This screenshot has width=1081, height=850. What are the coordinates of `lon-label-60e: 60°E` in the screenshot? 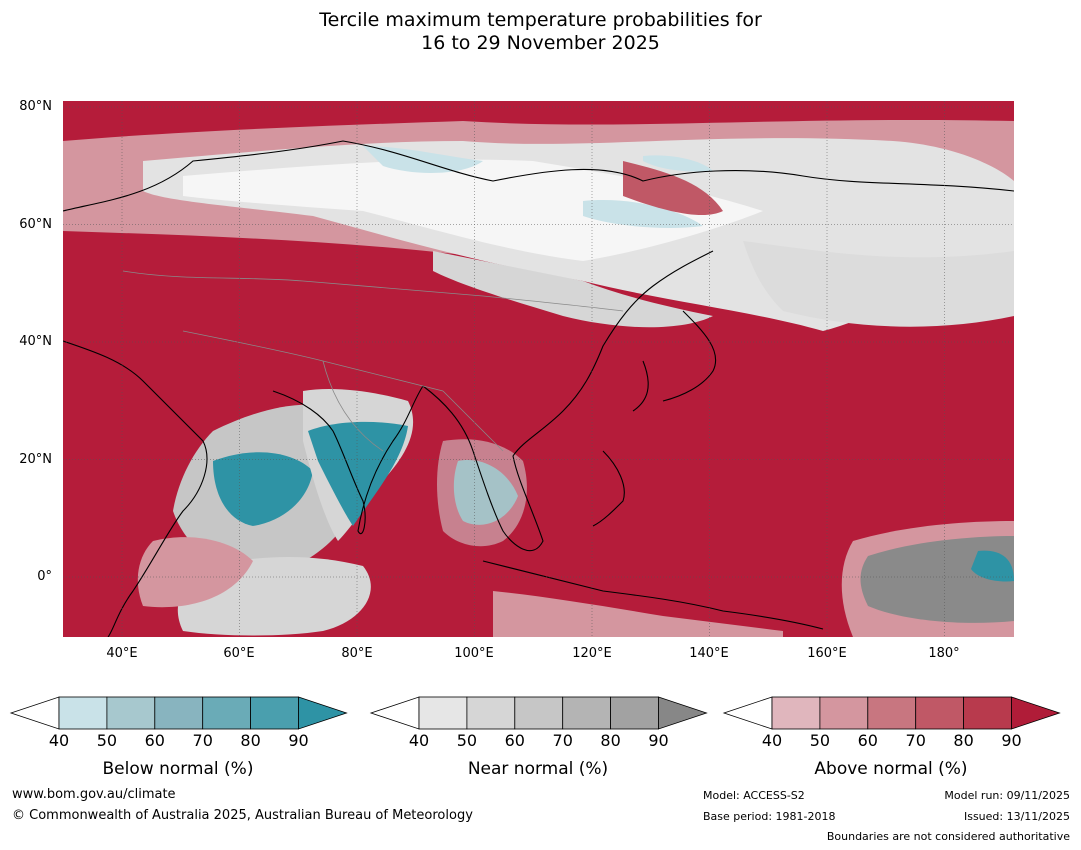 It's located at (239, 653).